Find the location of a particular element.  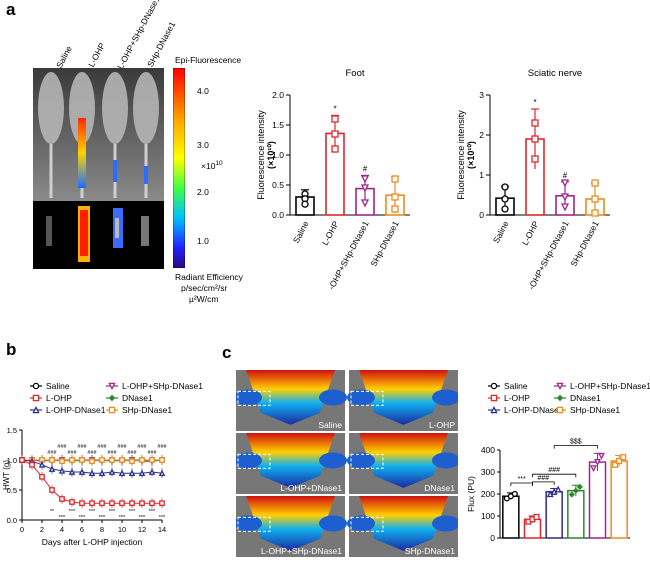

hwt-ytick-label: 1.5 is located at coordinates (12, 430).